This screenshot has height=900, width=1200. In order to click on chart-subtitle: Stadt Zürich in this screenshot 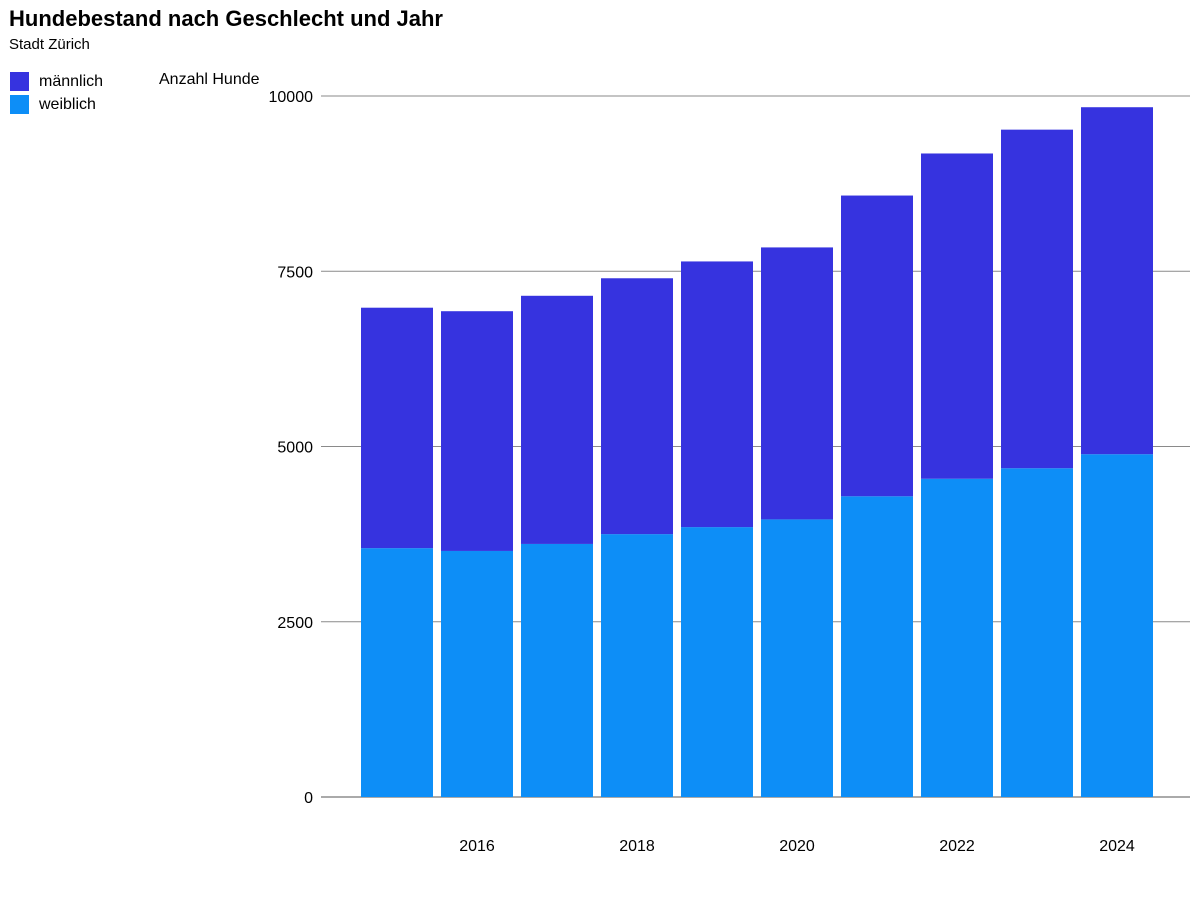, I will do `click(49, 44)`.